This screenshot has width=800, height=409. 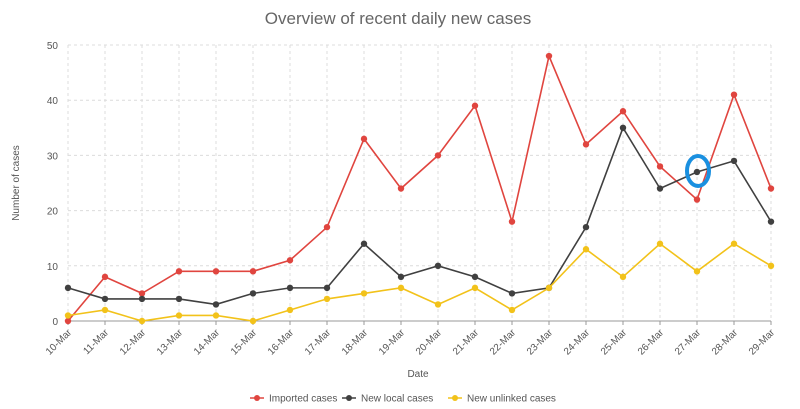 What do you see at coordinates (133, 342) in the screenshot?
I see `x-tick-label: 12-Mar` at bounding box center [133, 342].